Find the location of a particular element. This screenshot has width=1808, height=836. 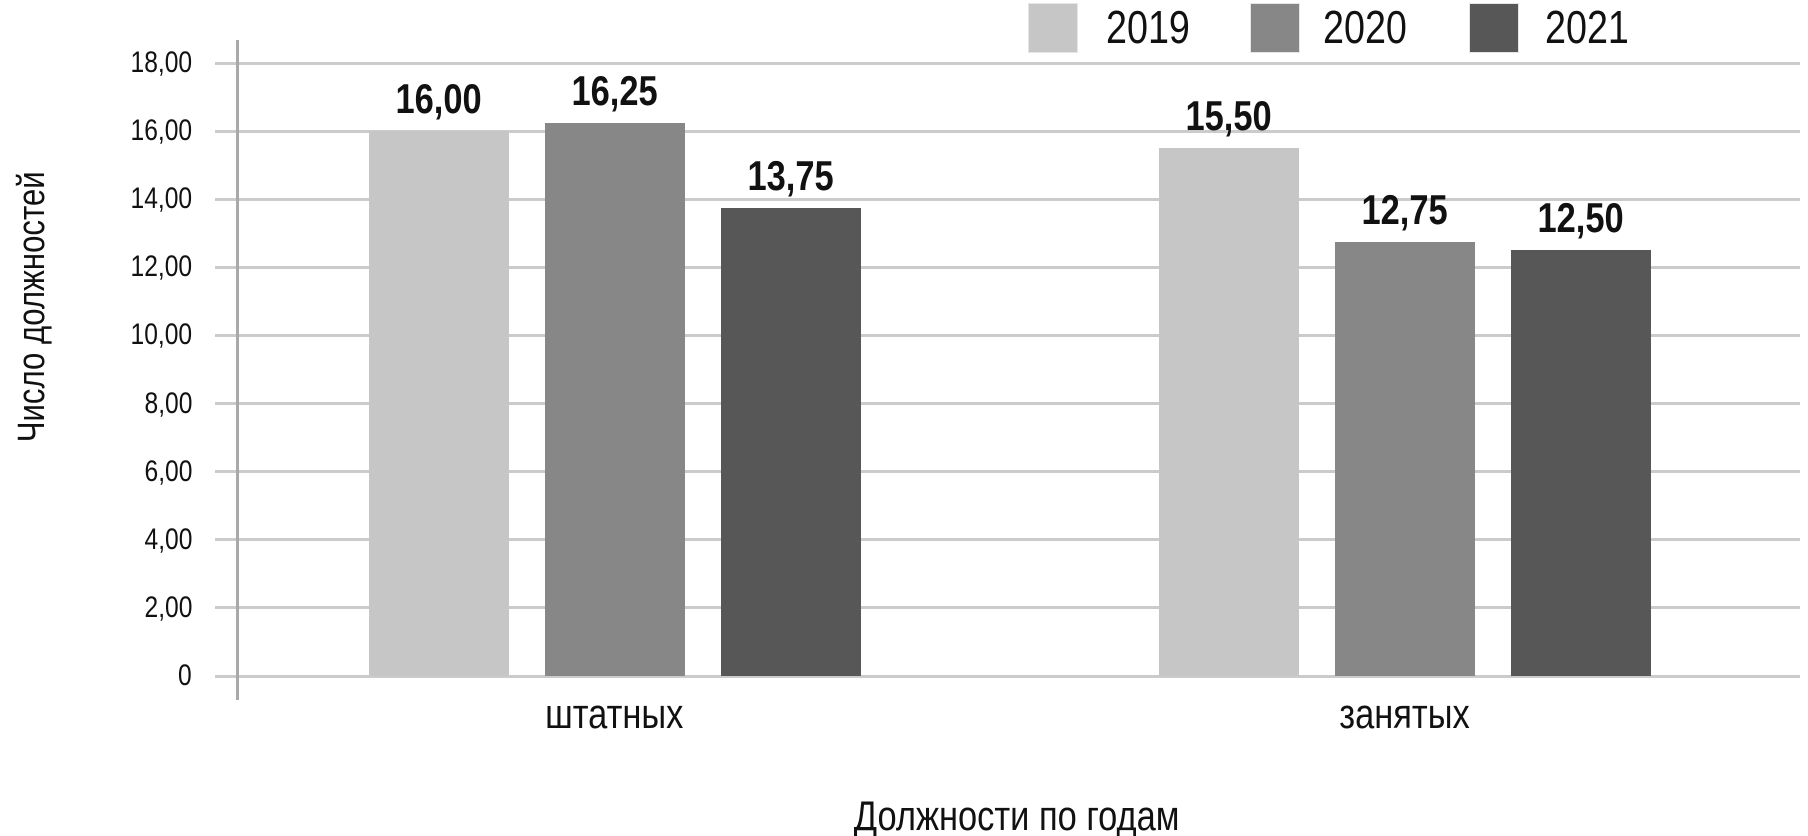

legend-item-2021: 2021 is located at coordinates (1569, 29).